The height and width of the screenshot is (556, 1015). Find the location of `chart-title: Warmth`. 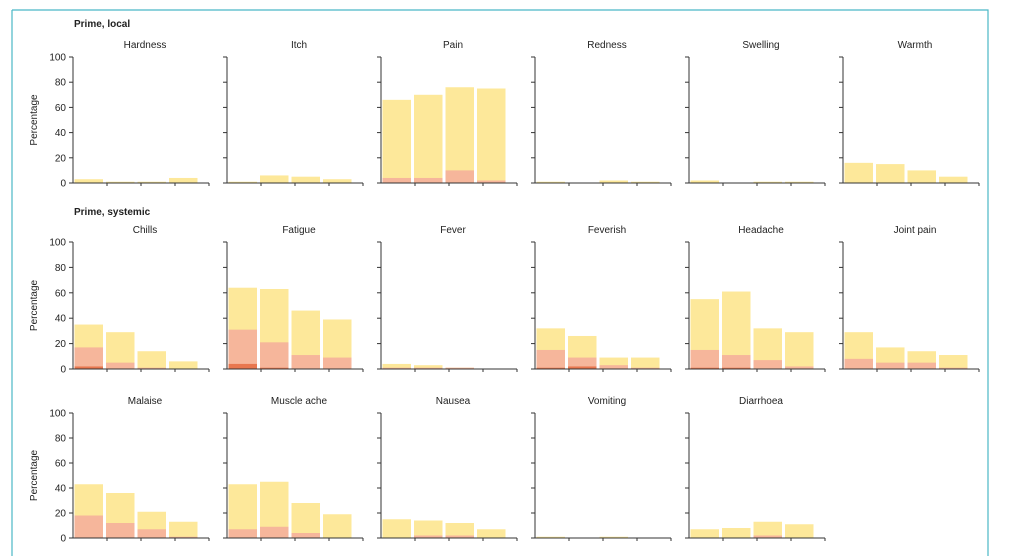

chart-title: Warmth is located at coordinates (915, 45).